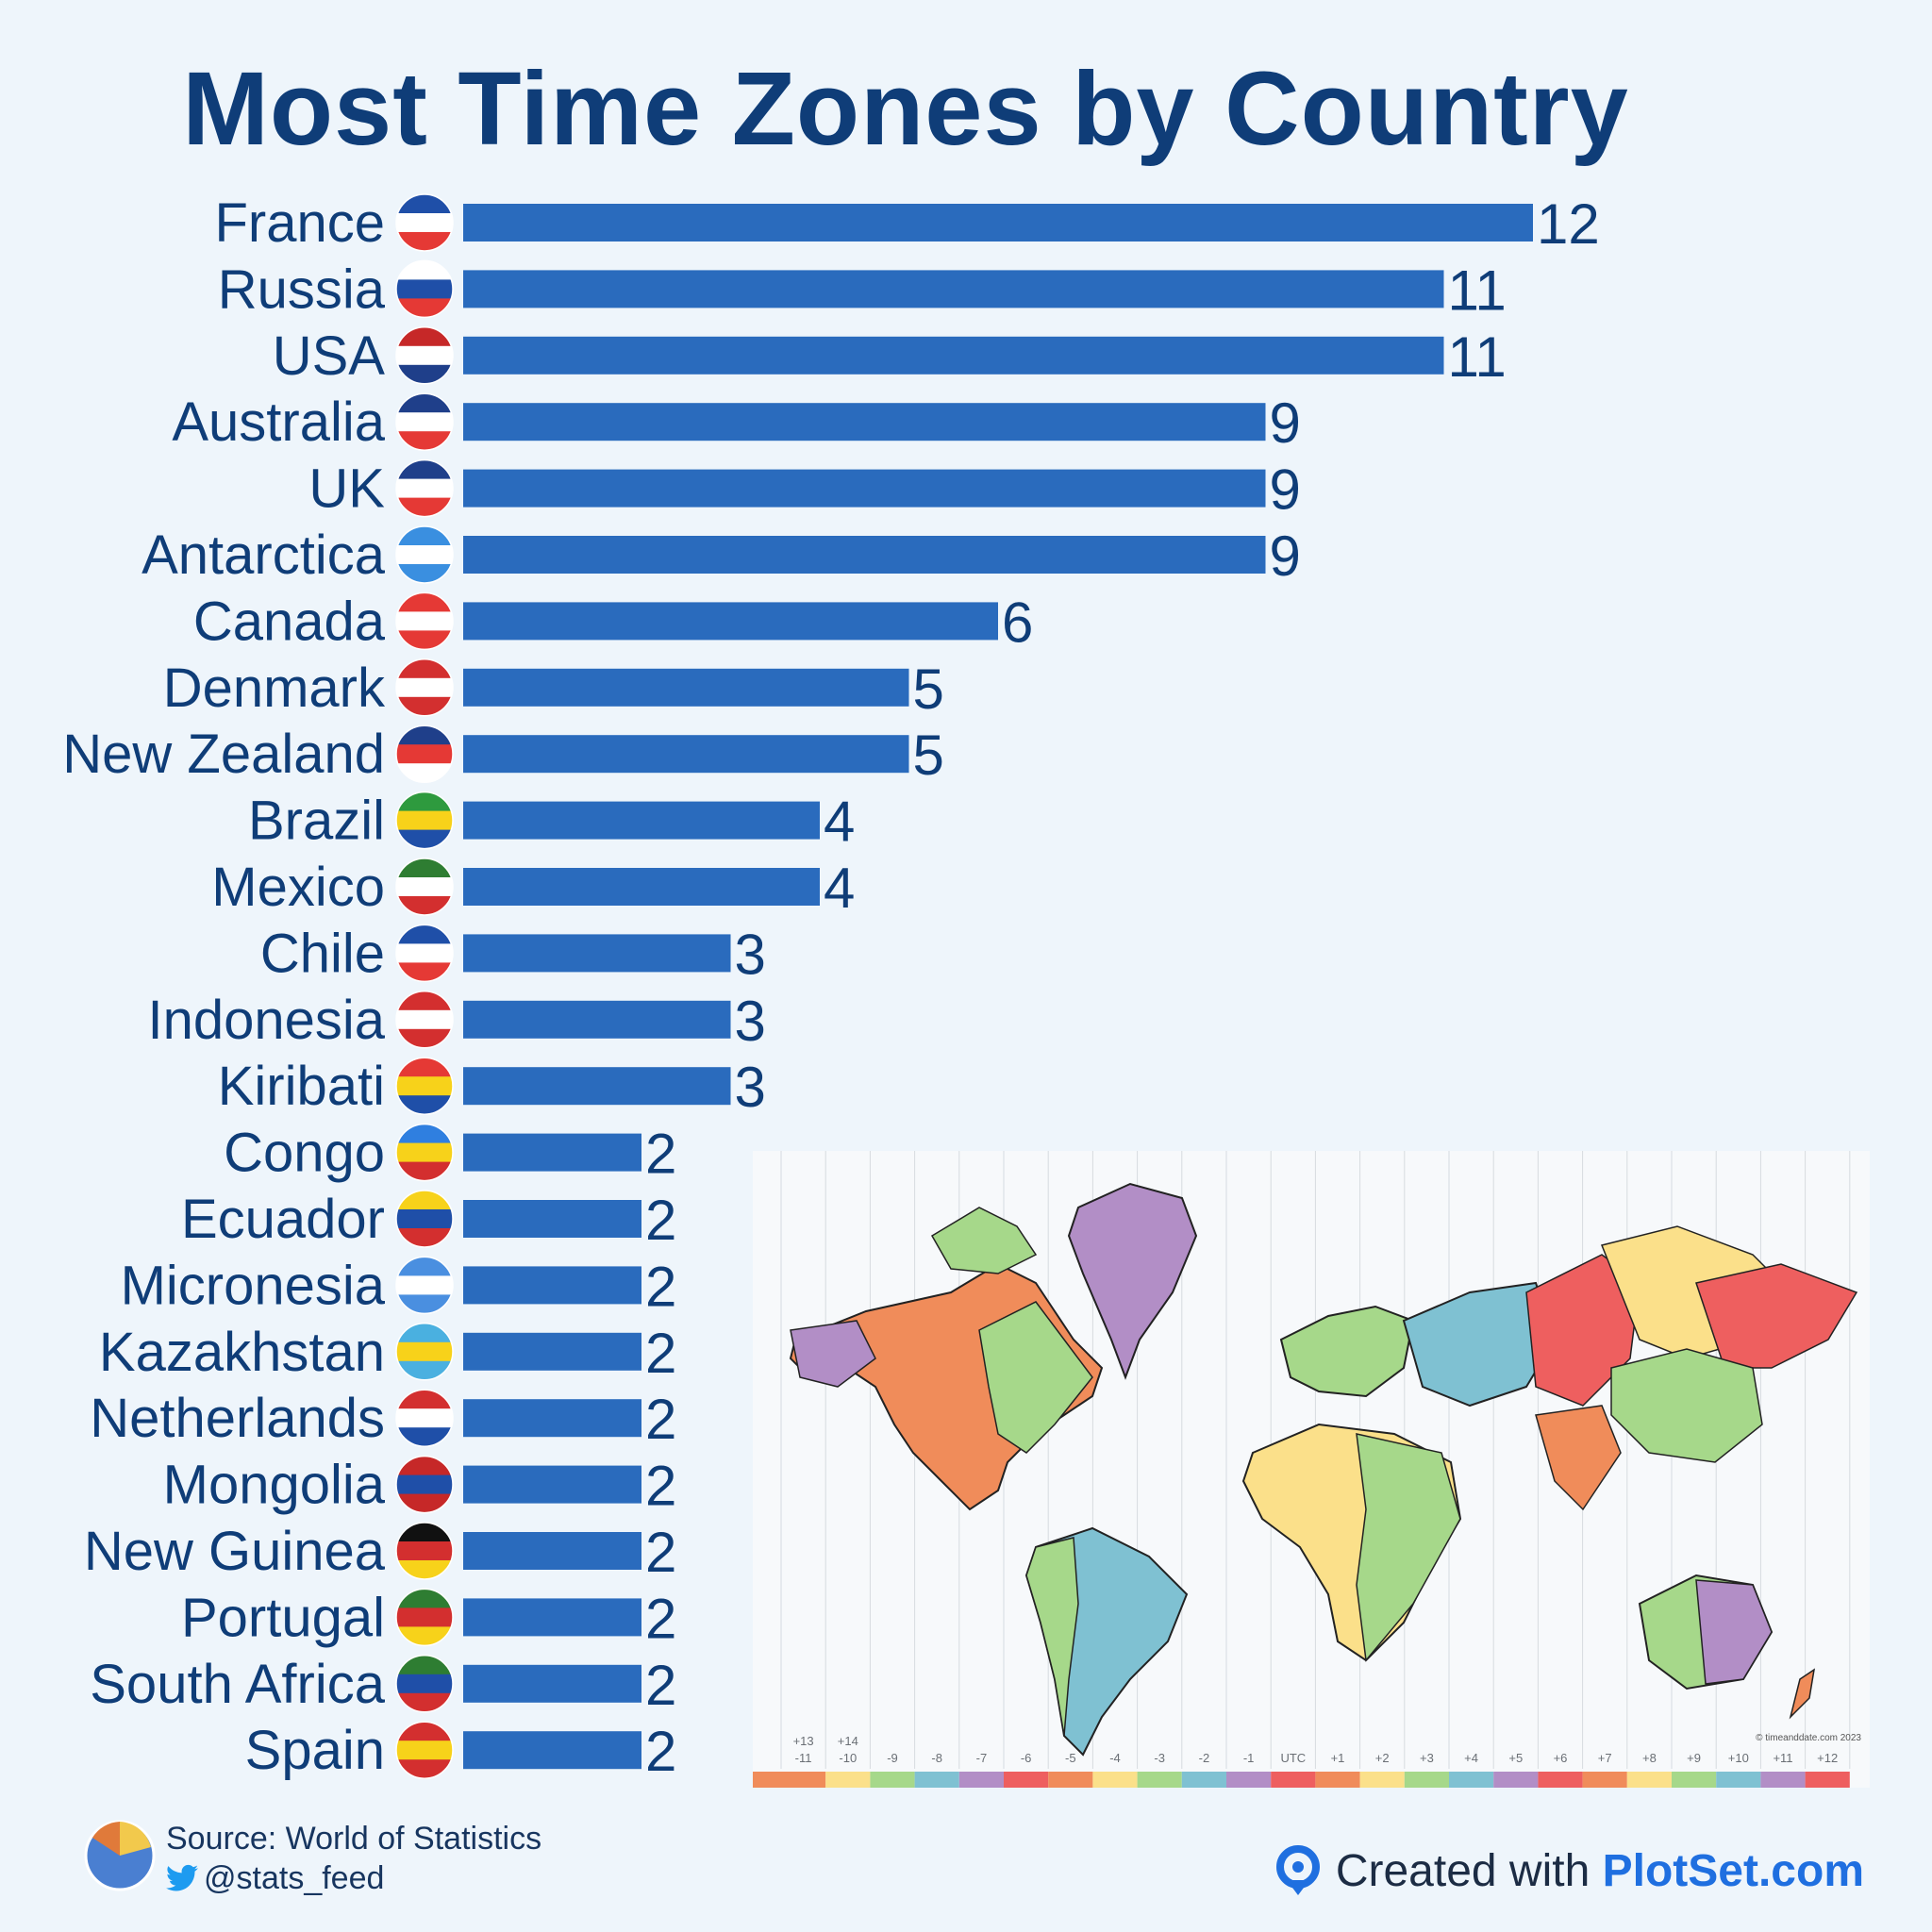  What do you see at coordinates (660, 1155) in the screenshot?
I see `value-label-congo: 2` at bounding box center [660, 1155].